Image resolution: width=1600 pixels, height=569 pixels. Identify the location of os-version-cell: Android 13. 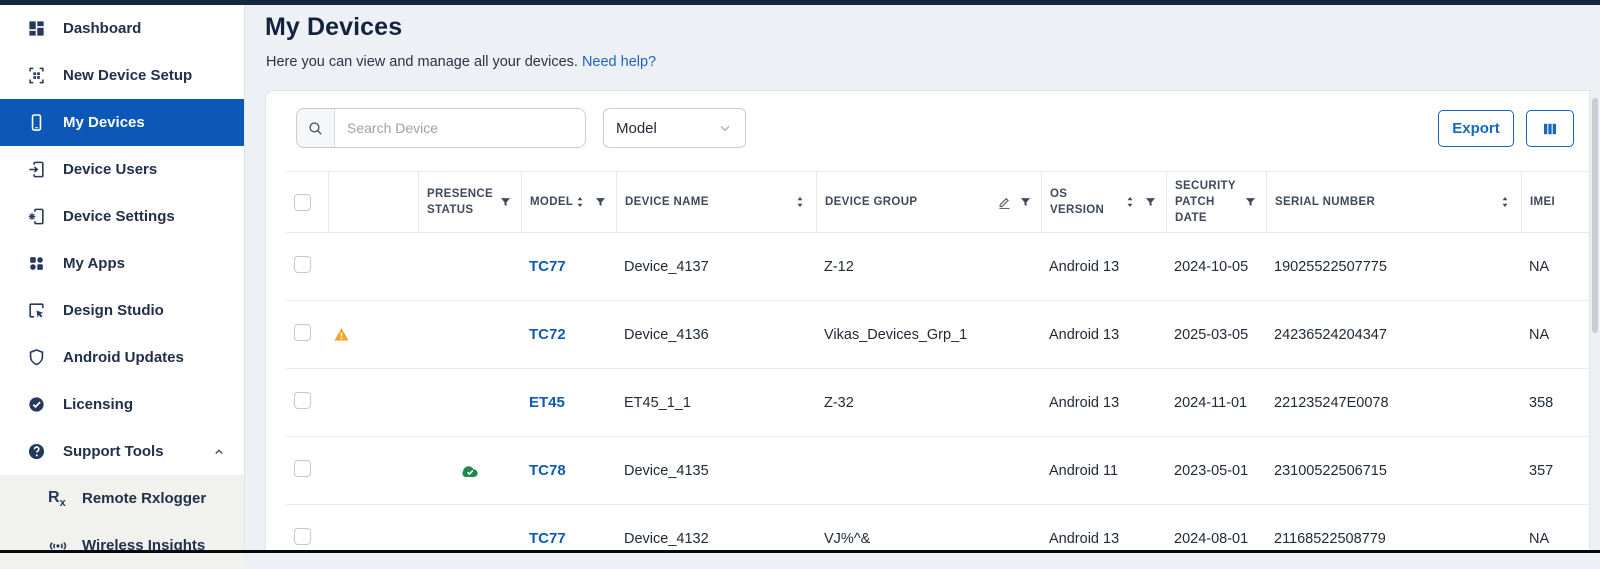
(1084, 334).